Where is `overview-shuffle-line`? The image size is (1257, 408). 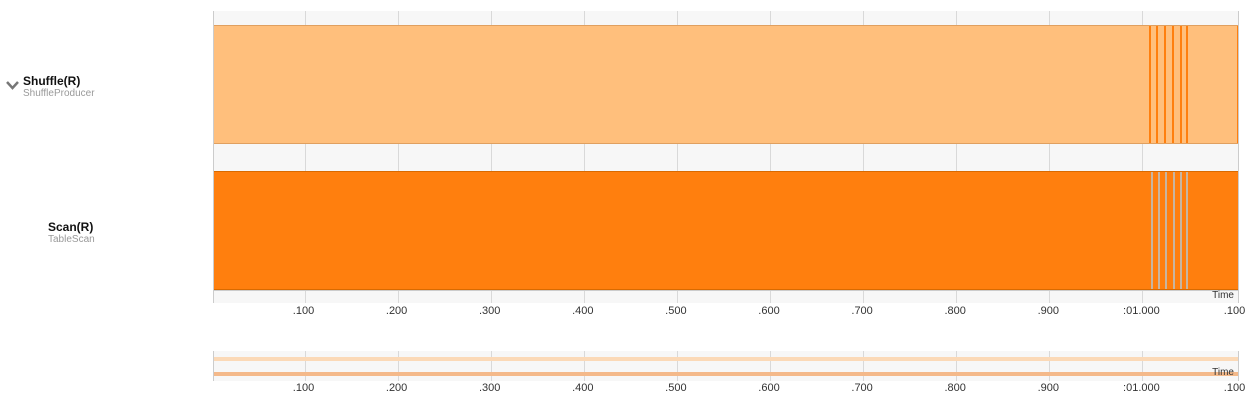 overview-shuffle-line is located at coordinates (726, 359).